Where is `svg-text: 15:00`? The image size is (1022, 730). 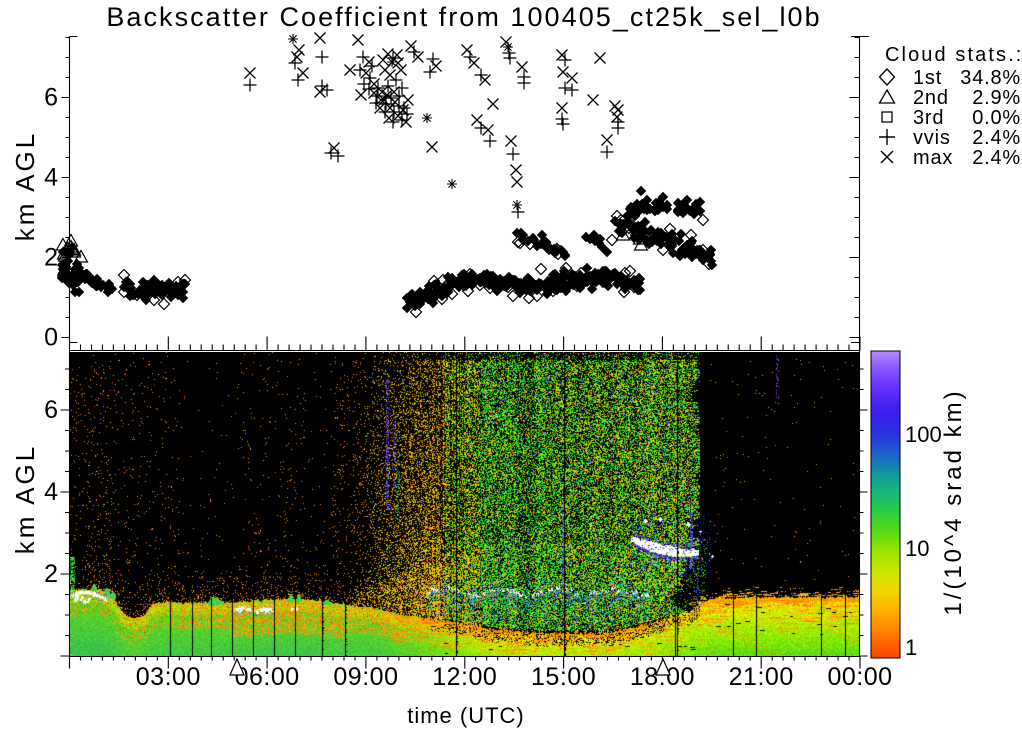 svg-text: 15:00 is located at coordinates (563, 677).